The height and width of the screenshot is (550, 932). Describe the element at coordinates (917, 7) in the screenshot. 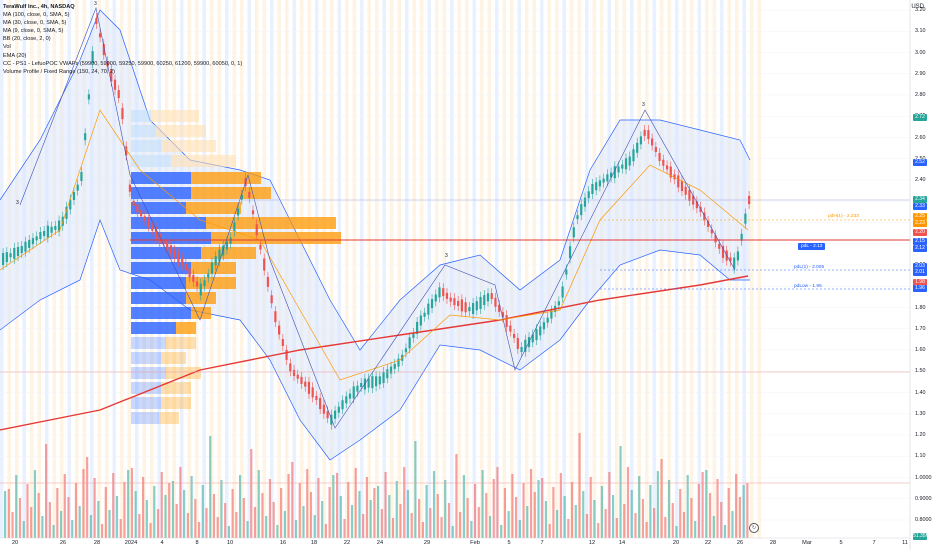

I see `currency-badge: USD` at that location.